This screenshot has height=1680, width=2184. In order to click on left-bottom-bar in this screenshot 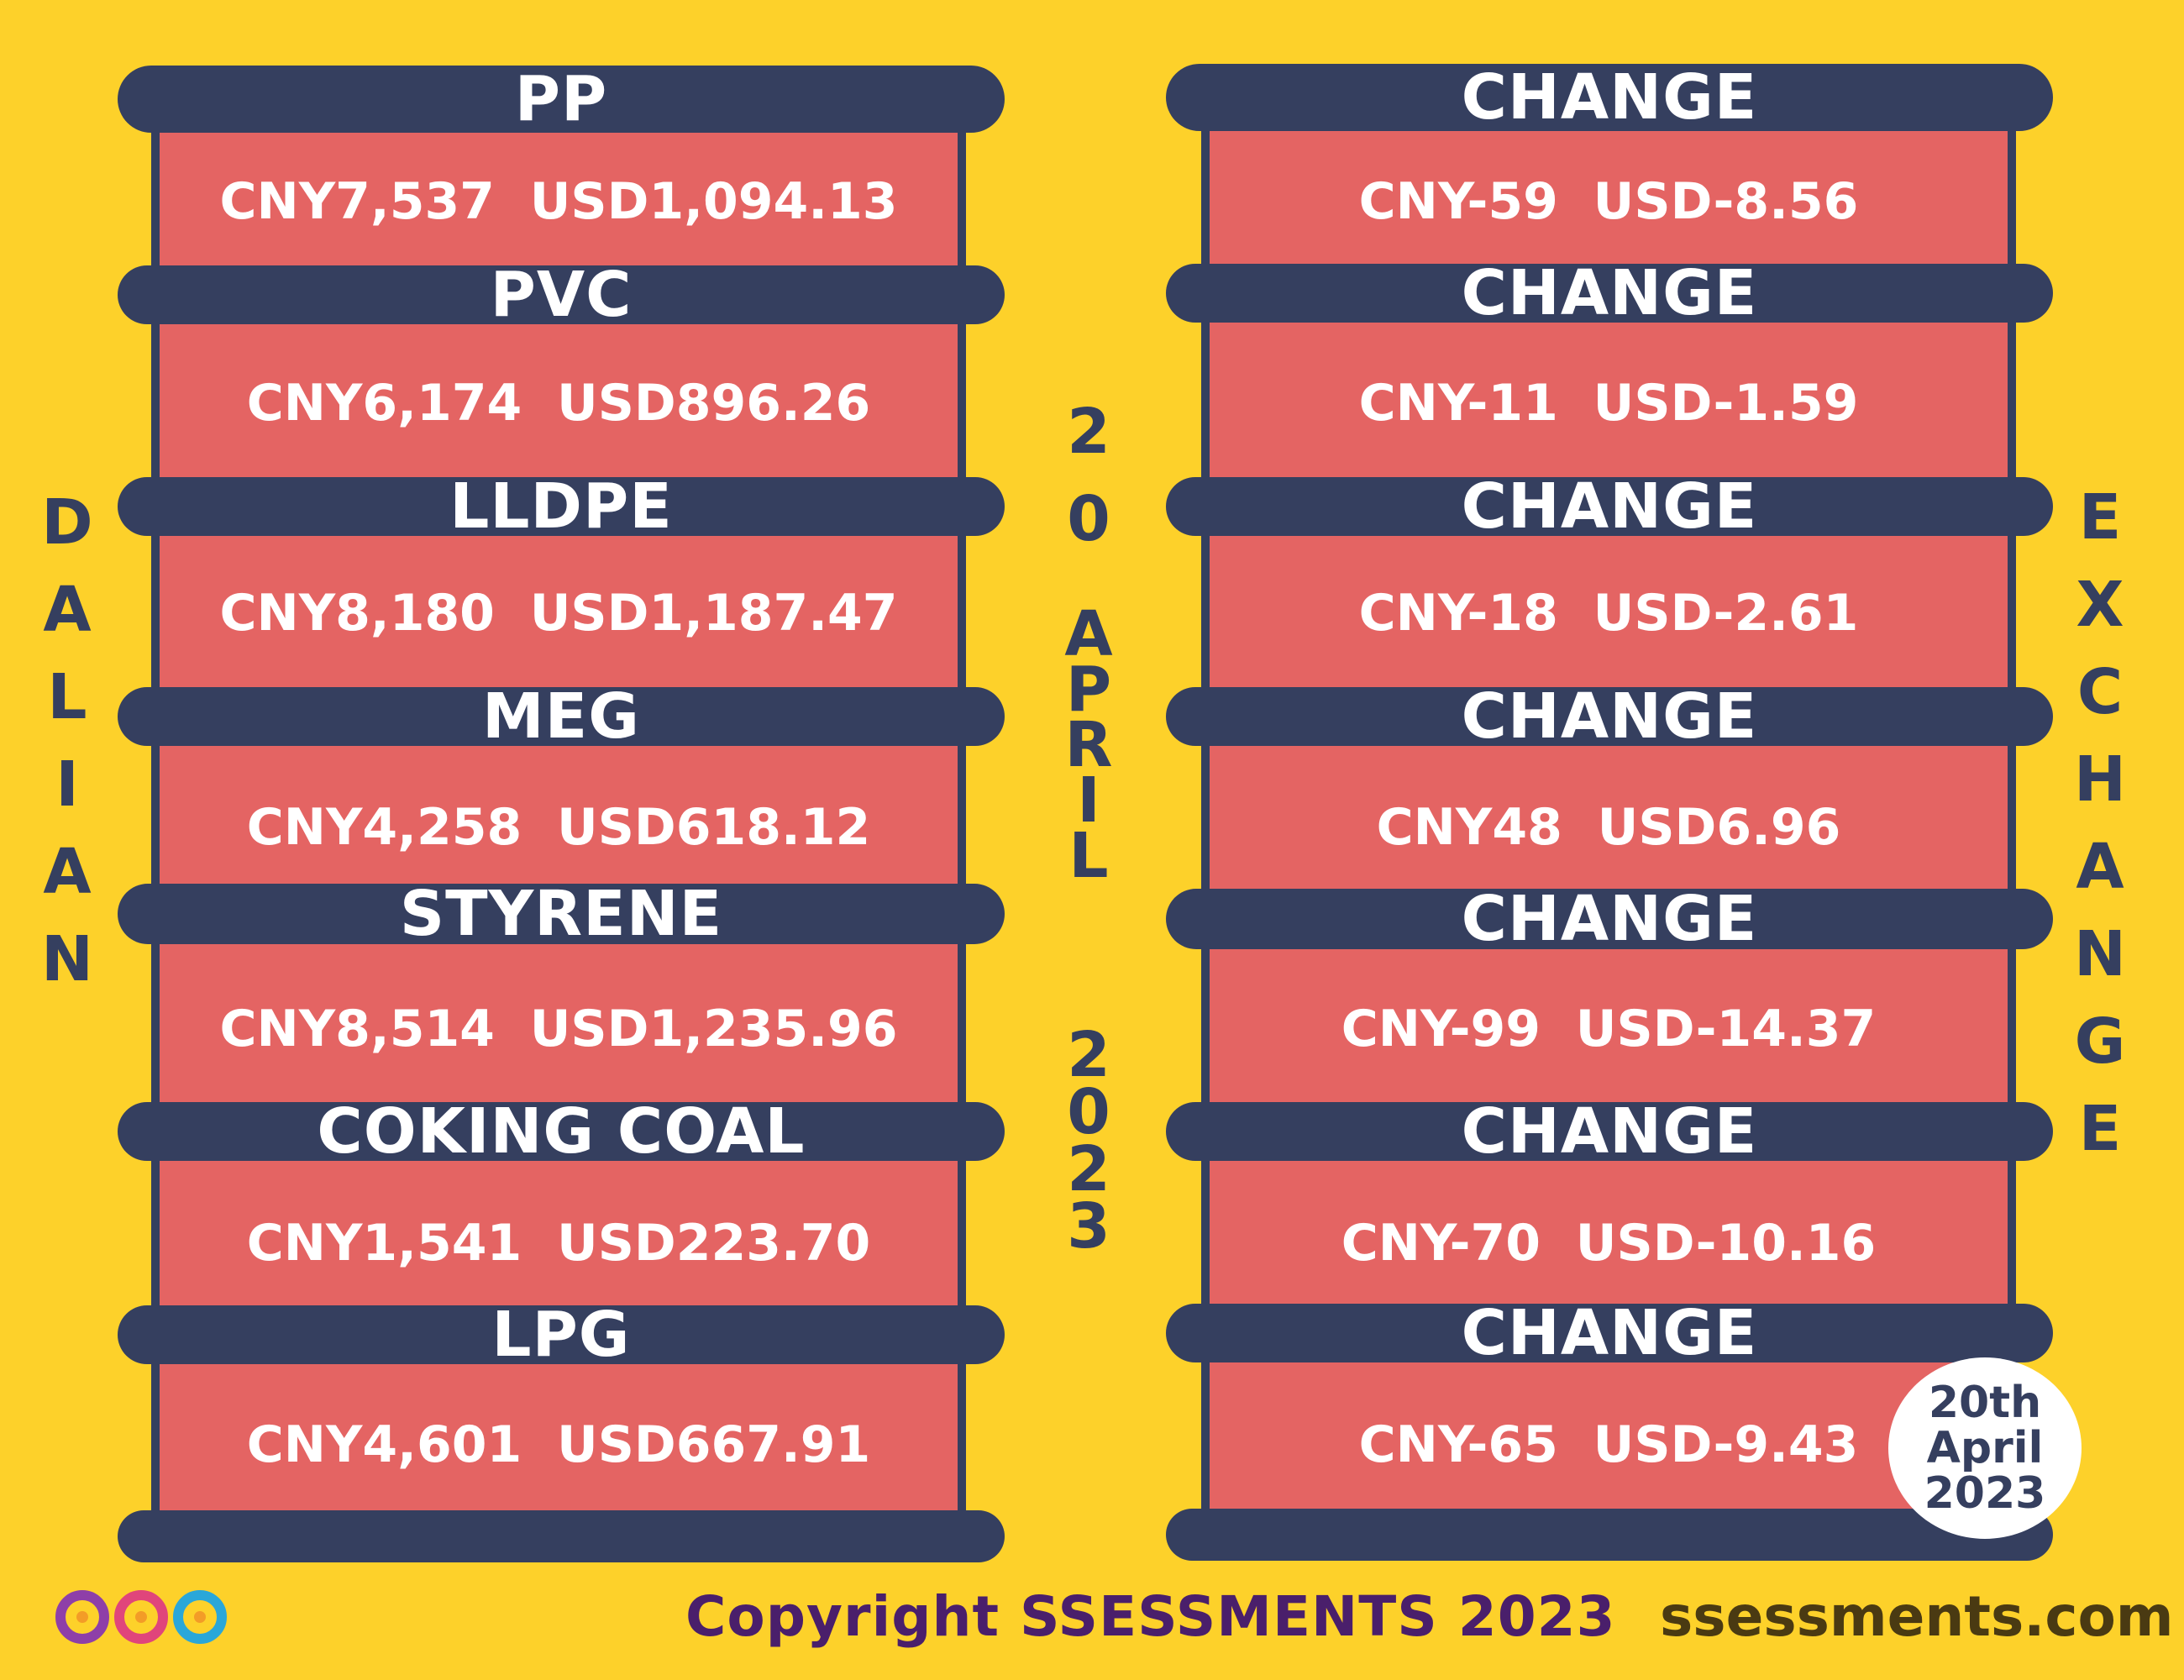, I will do `click(561, 1536)`.